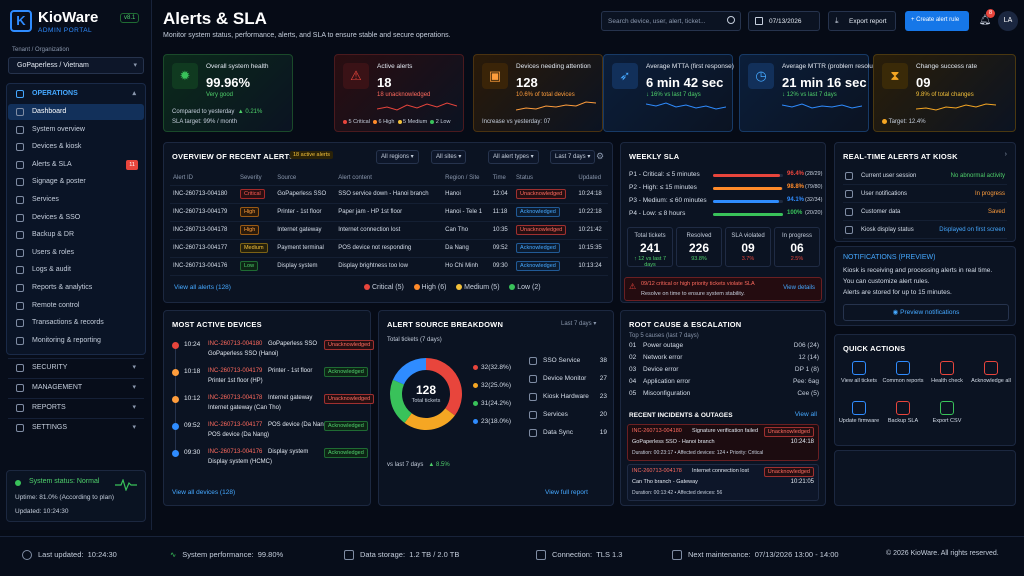 The image size is (1024, 576). What do you see at coordinates (449, 157) in the screenshot?
I see `filter-sites: All sites ▾` at bounding box center [449, 157].